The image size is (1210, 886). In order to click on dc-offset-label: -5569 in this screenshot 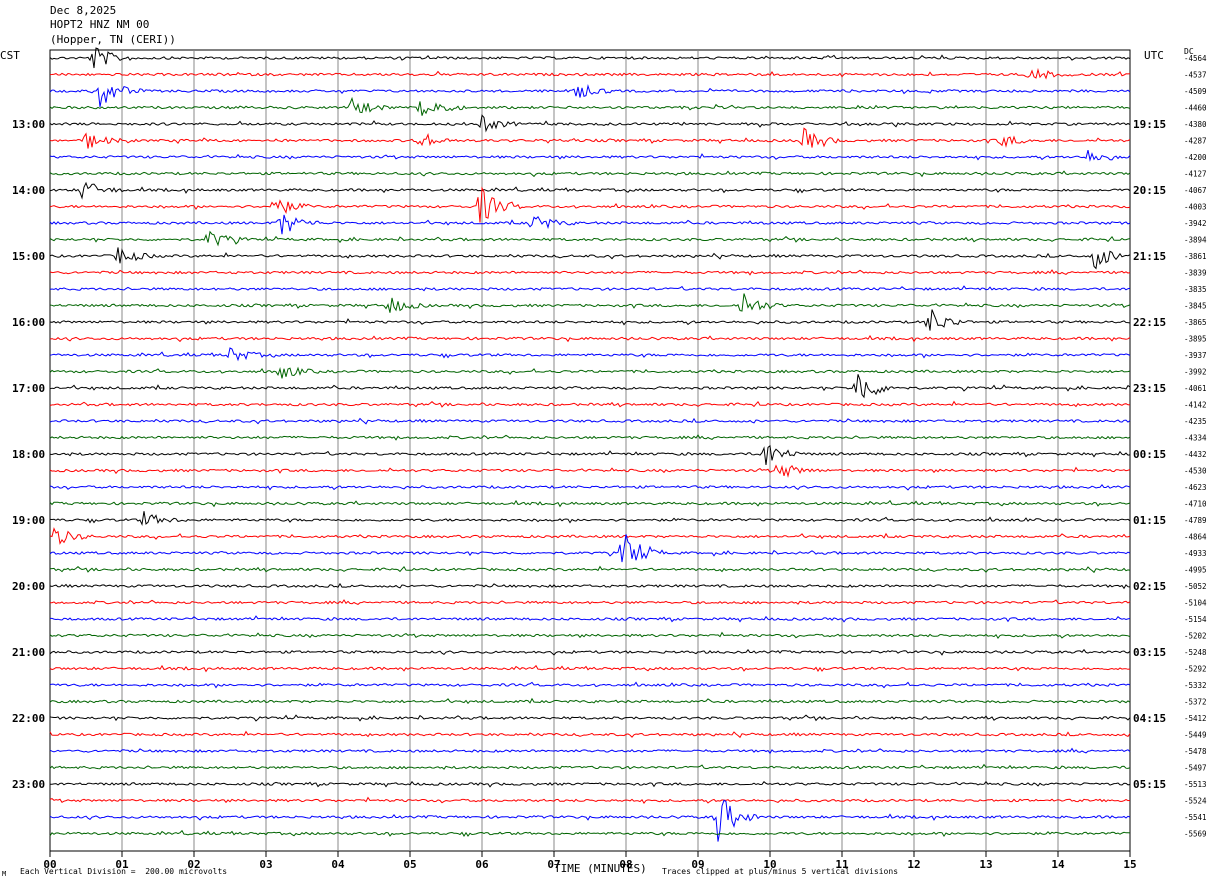, I will do `click(1195, 834)`.